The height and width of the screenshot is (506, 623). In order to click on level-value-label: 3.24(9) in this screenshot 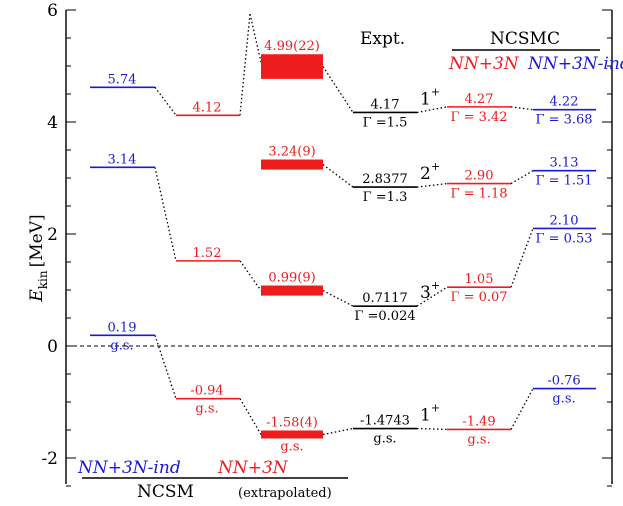, I will do `click(291, 152)`.